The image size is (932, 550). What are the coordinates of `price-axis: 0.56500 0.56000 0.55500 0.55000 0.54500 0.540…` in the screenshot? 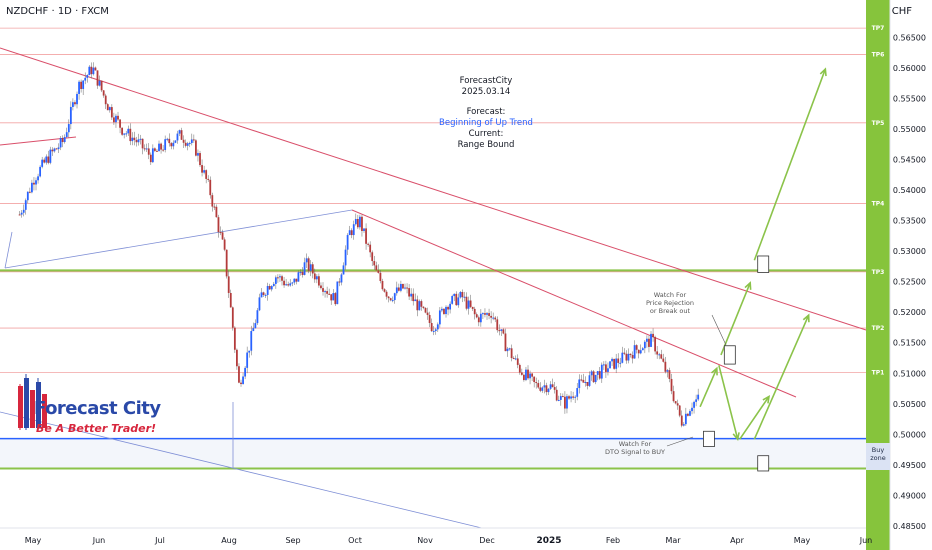 It's located at (899, 275).